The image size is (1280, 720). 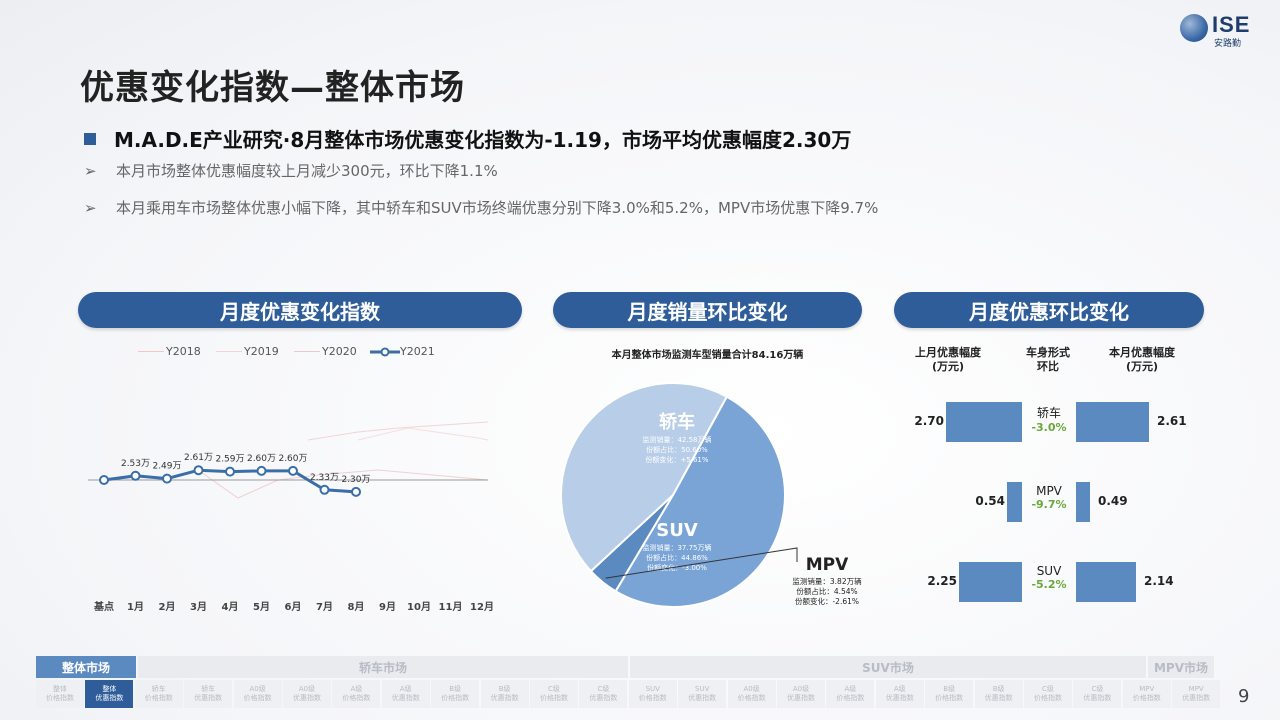 I want to click on data-label: 2.60万, so click(x=261, y=459).